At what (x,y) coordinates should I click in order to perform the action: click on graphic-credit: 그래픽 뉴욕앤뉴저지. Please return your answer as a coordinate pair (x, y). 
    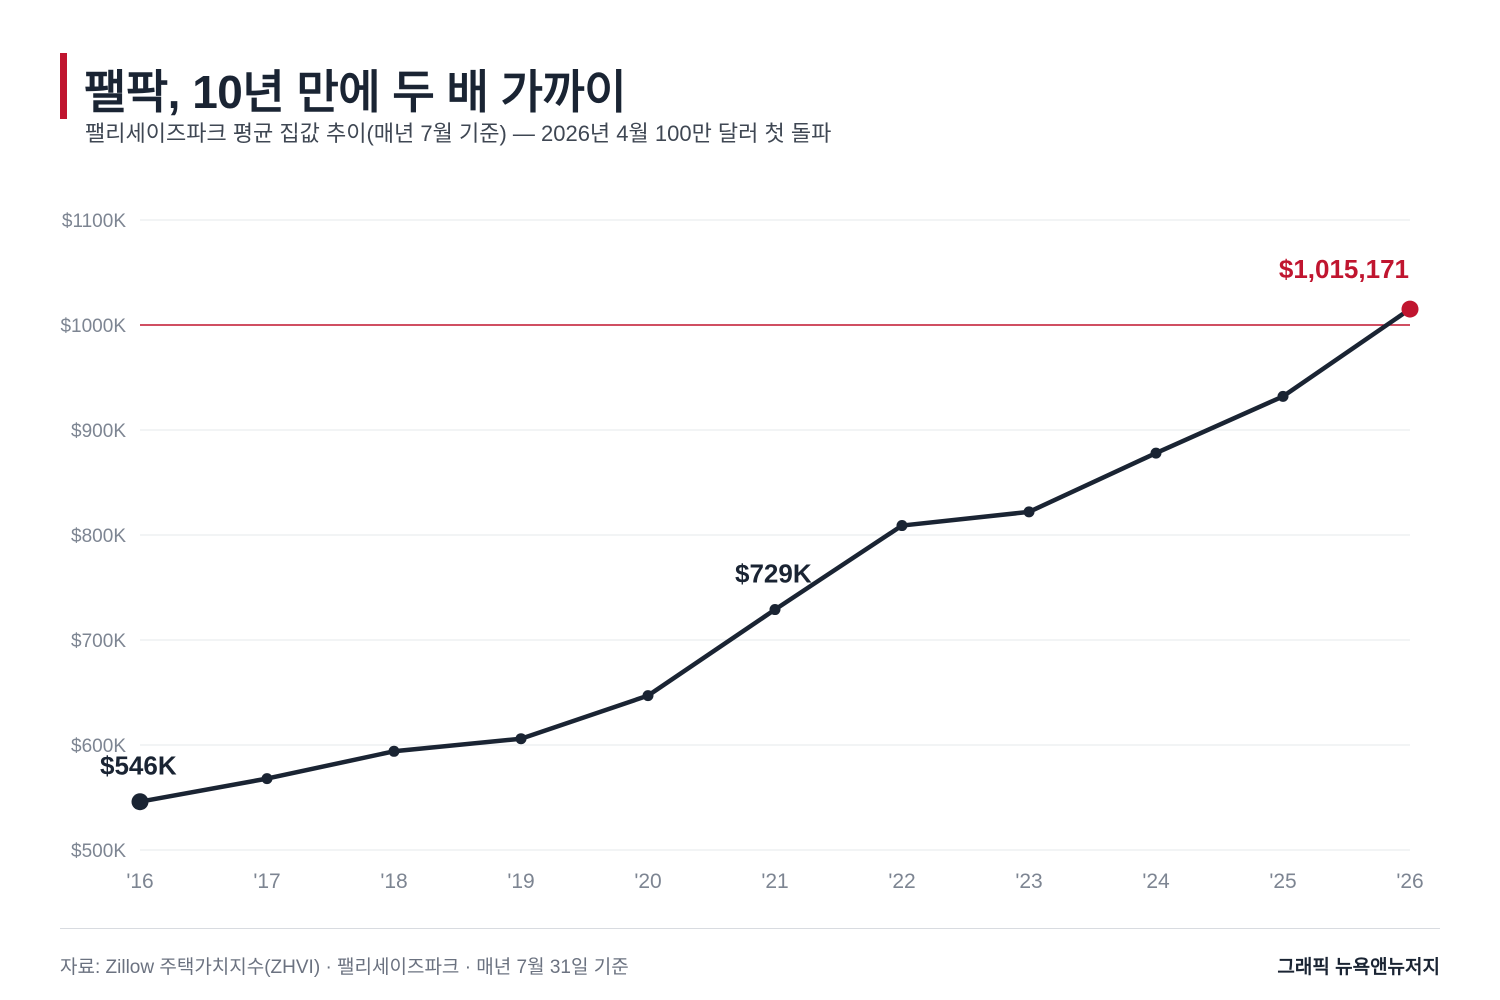
    Looking at the image, I should click on (1358, 967).